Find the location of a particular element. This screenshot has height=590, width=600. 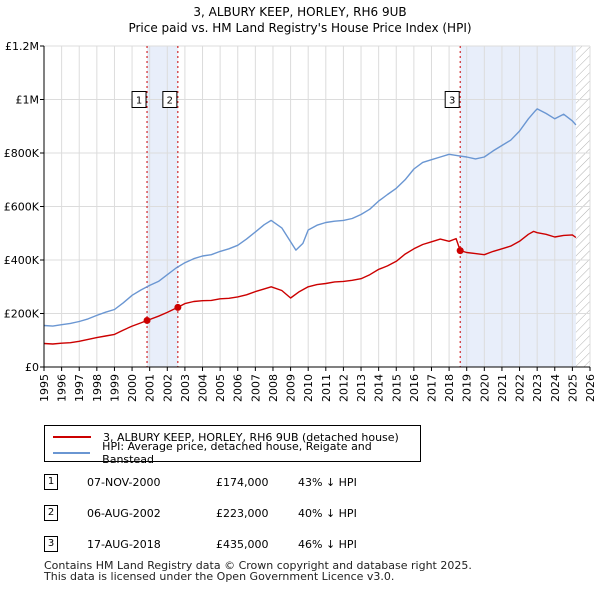

x-tick-label: 2001 is located at coordinates (150, 388).